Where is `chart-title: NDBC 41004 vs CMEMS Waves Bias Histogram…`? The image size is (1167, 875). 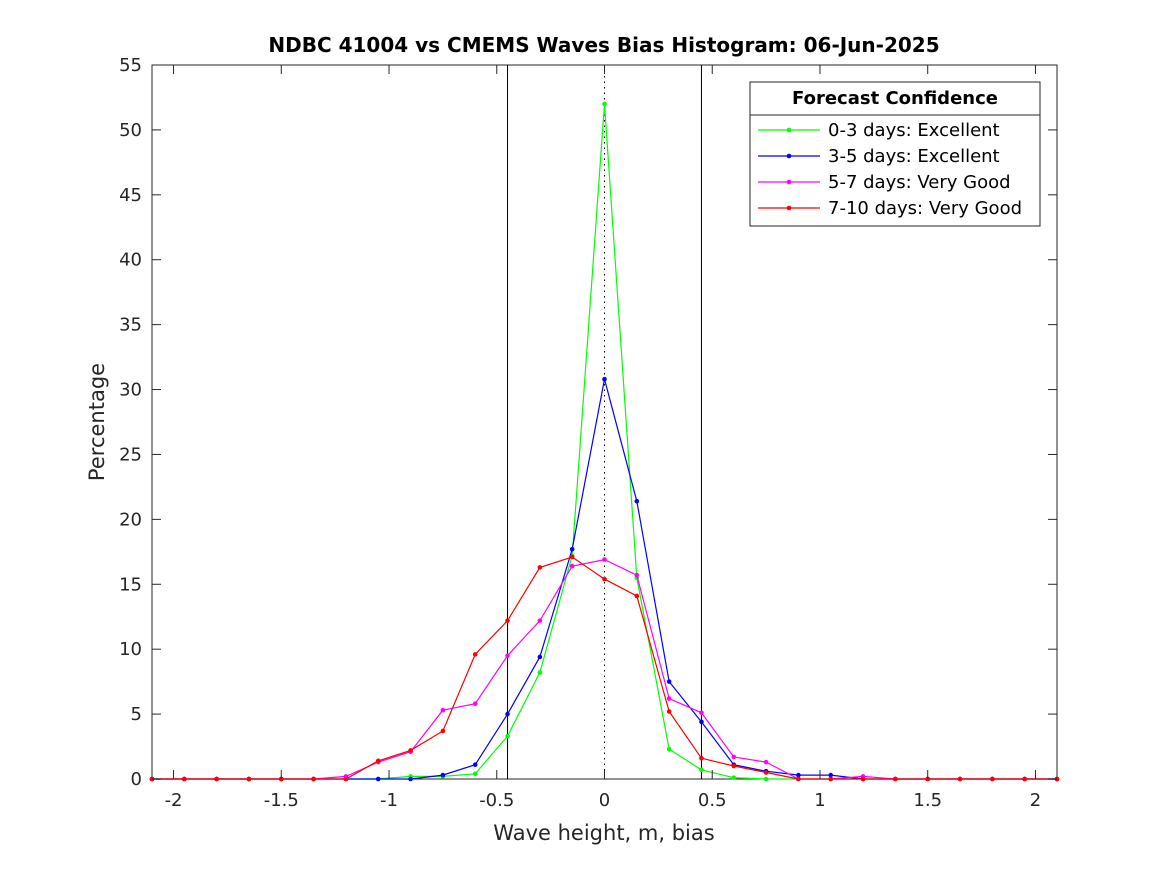 chart-title: NDBC 41004 vs CMEMS Waves Bias Histogram… is located at coordinates (603, 45).